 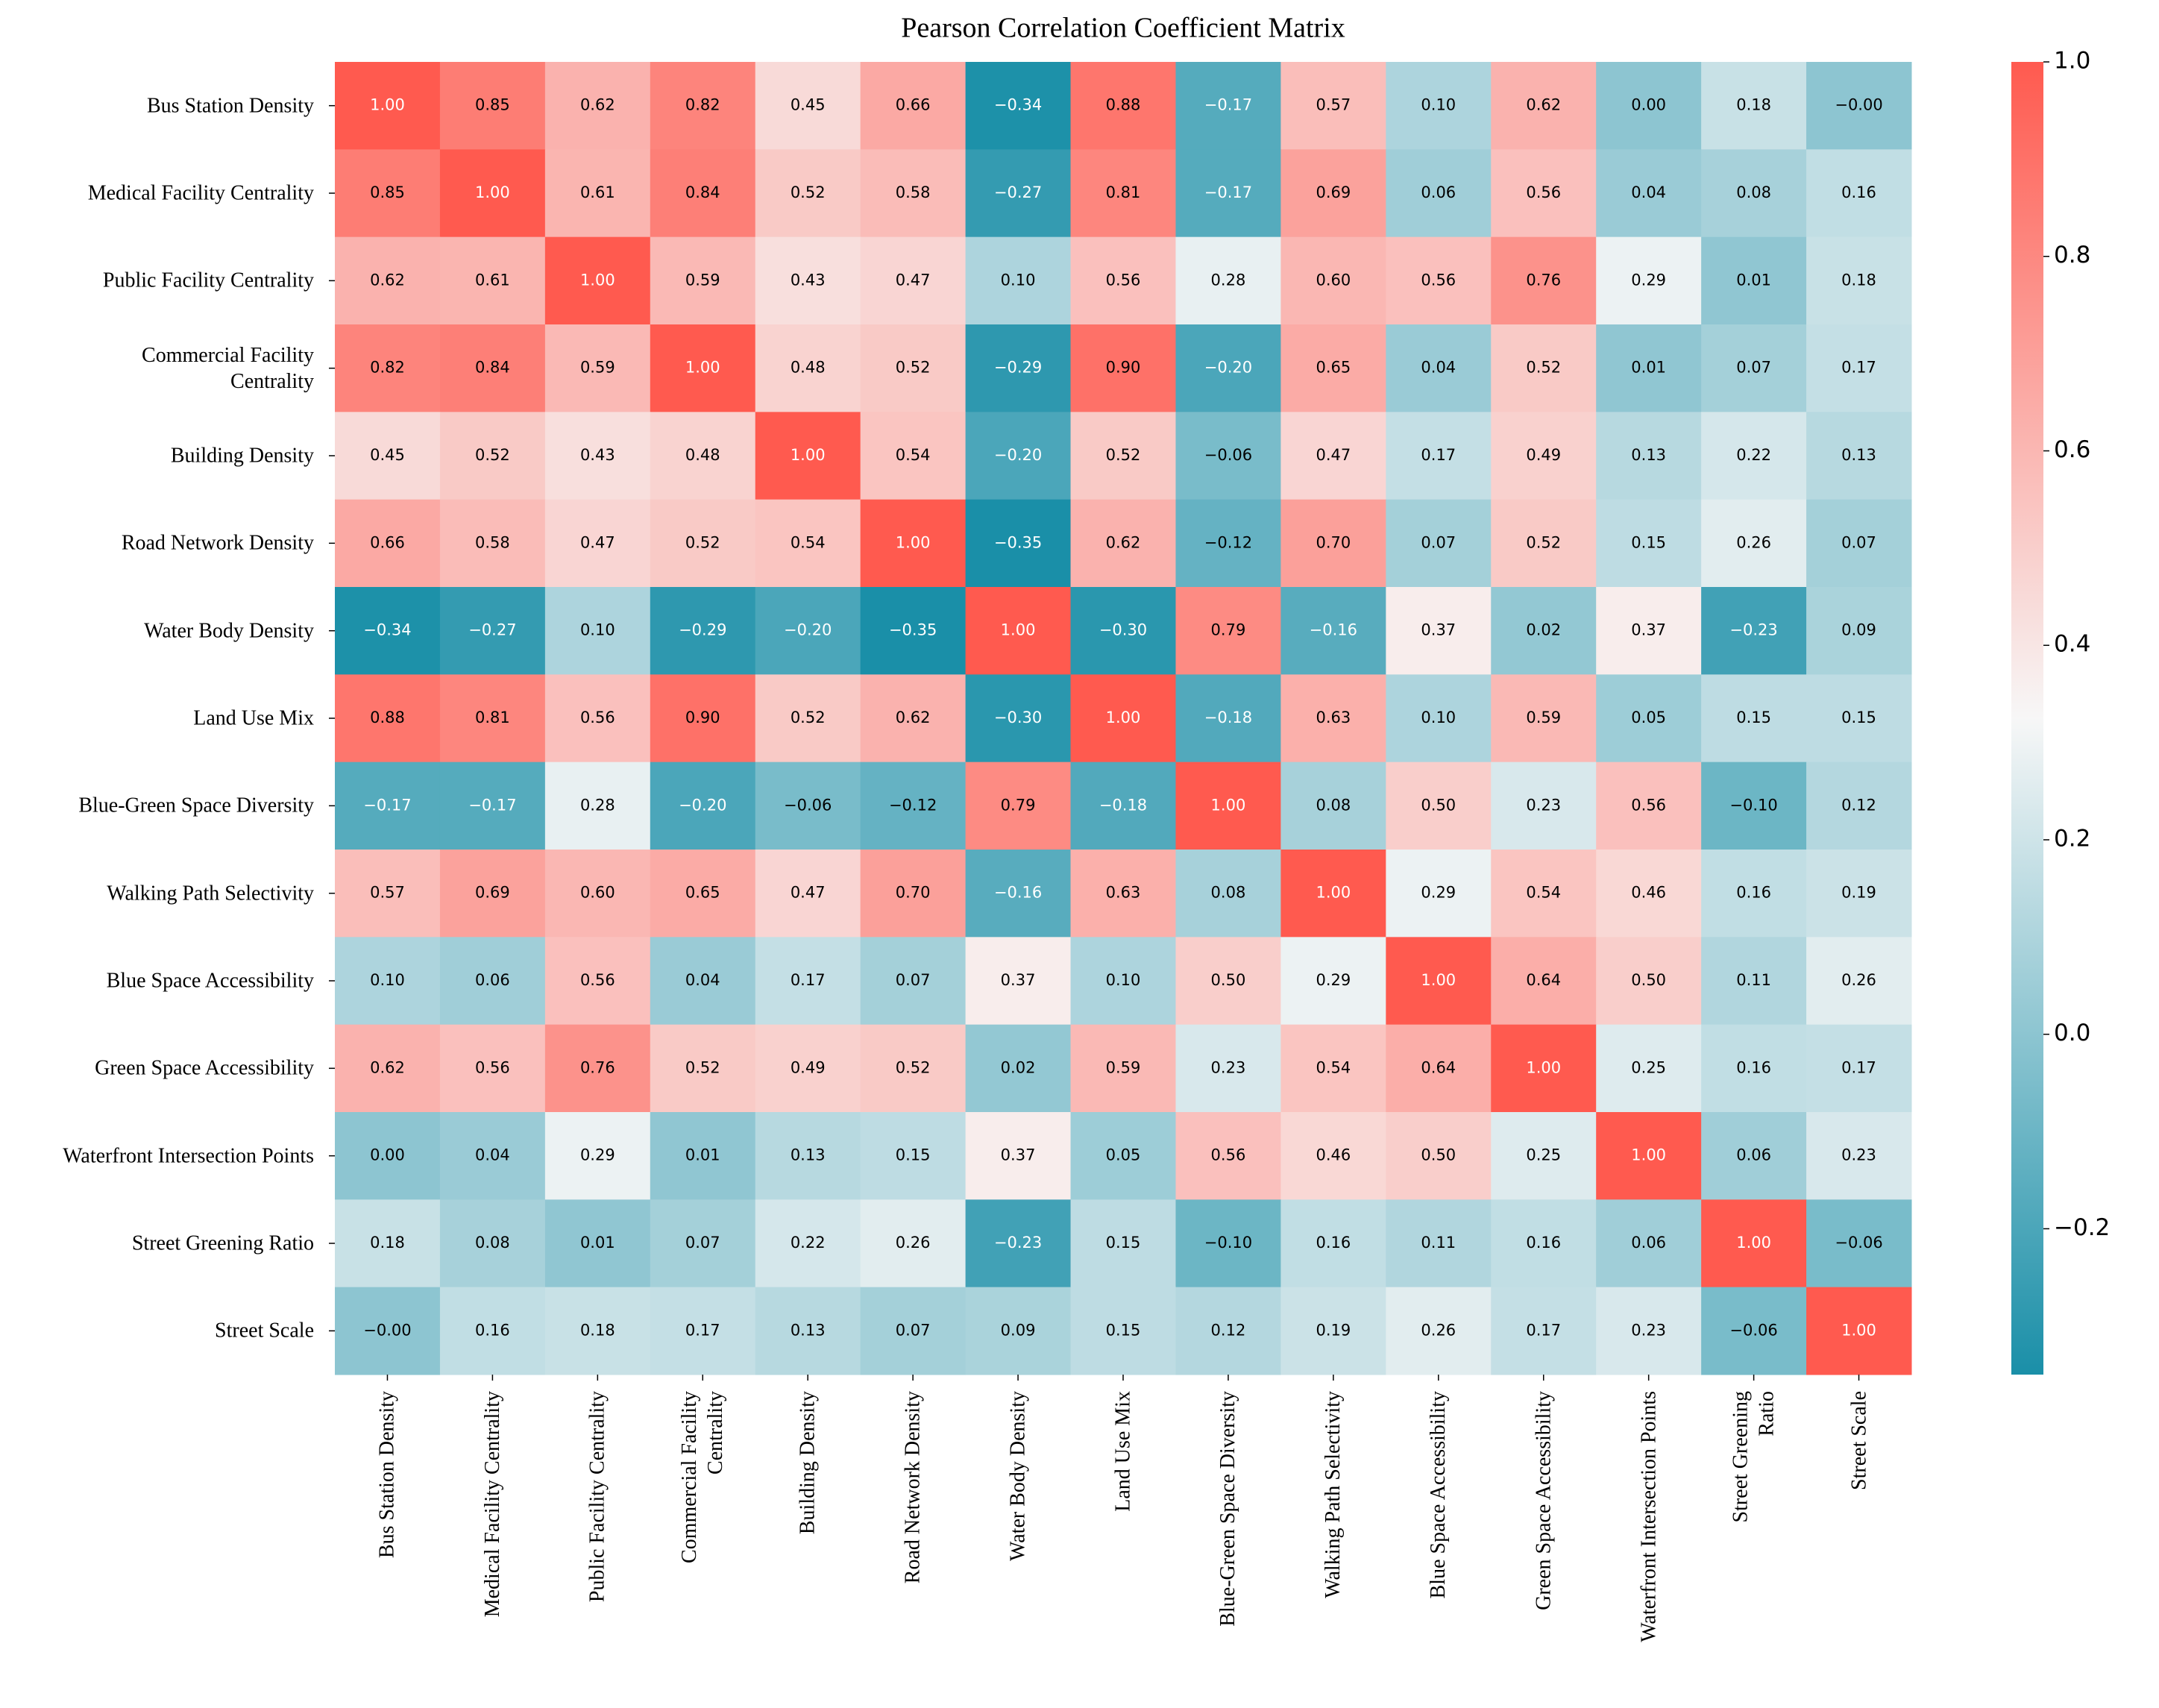 I want to click on cell-label: 0.26, so click(x=1858, y=980).